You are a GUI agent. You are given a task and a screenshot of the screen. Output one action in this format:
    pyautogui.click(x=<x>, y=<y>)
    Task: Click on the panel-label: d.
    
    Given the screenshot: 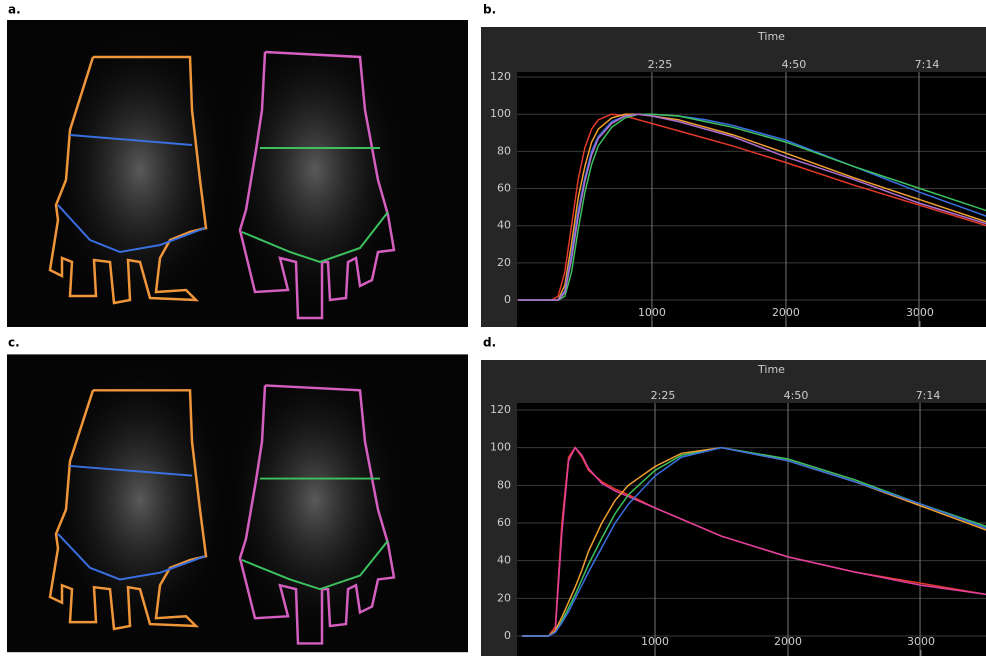 What is the action you would take?
    pyautogui.click(x=489, y=343)
    